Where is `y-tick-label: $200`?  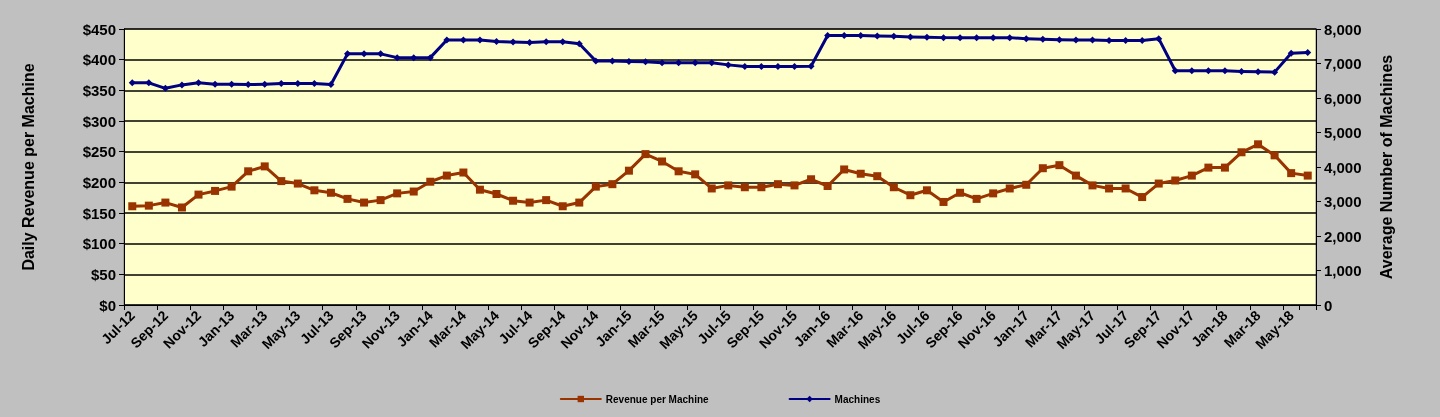 y-tick-label: $200 is located at coordinates (99, 182).